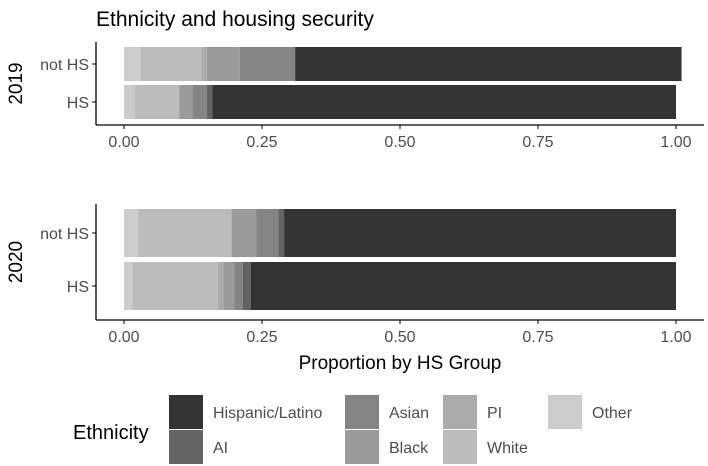  Describe the element at coordinates (157, 102) in the screenshot. I see `bar-segment-2019-hs-white` at that location.